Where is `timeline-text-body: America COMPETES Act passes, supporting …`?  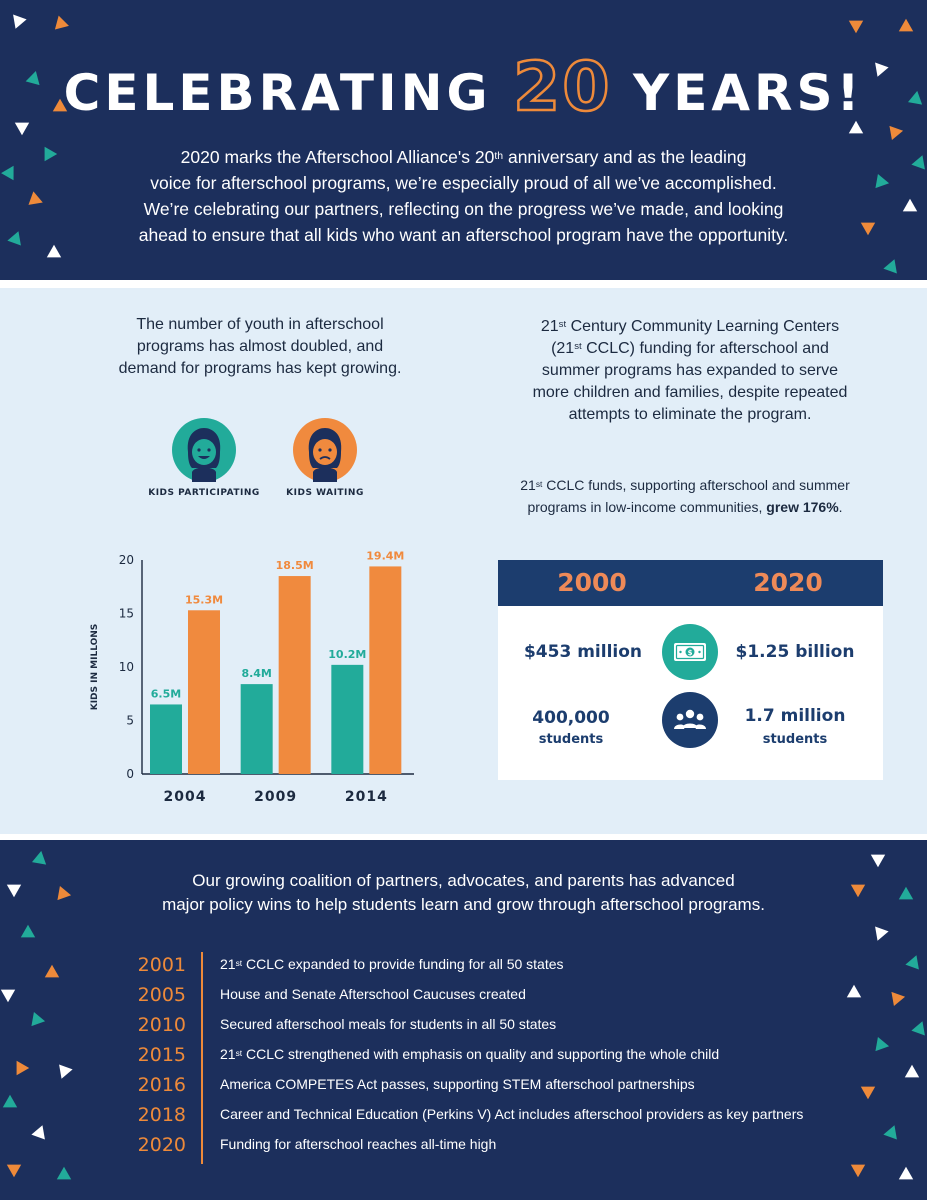 timeline-text-body: America COMPETES Act passes, supporting … is located at coordinates (457, 1084).